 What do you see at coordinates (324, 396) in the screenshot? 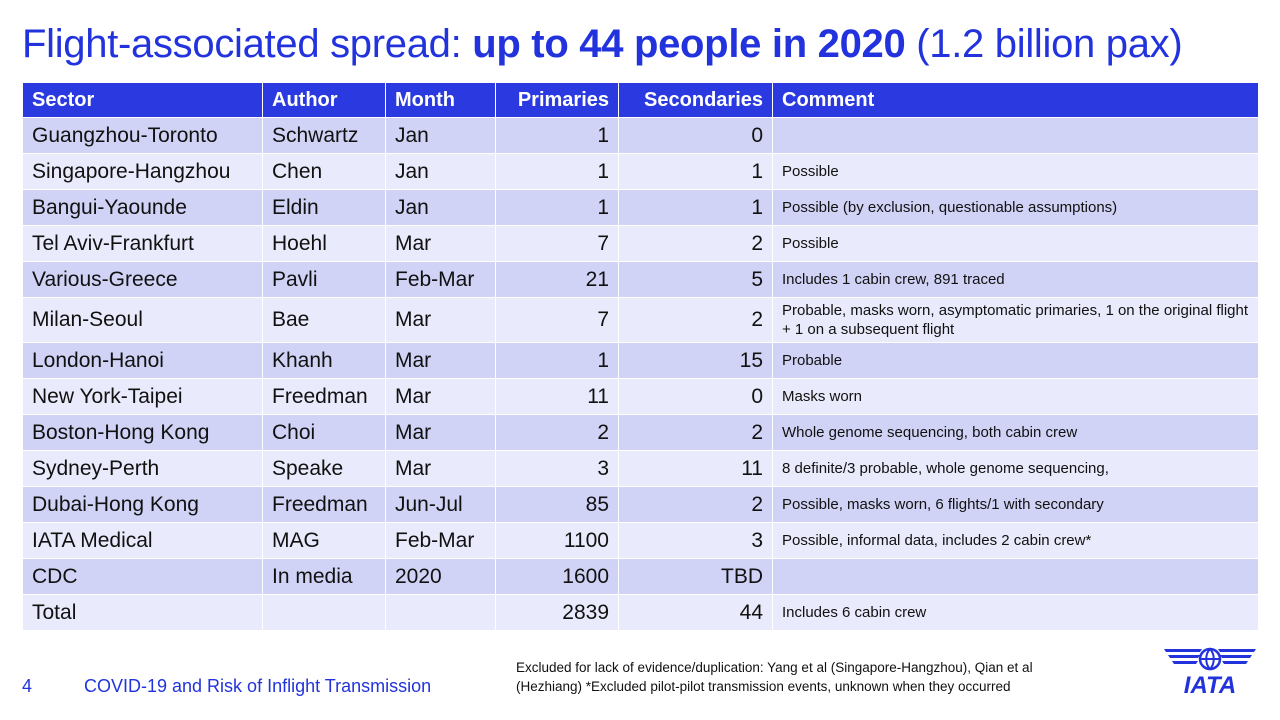
I see `cell-author: Freedman` at bounding box center [324, 396].